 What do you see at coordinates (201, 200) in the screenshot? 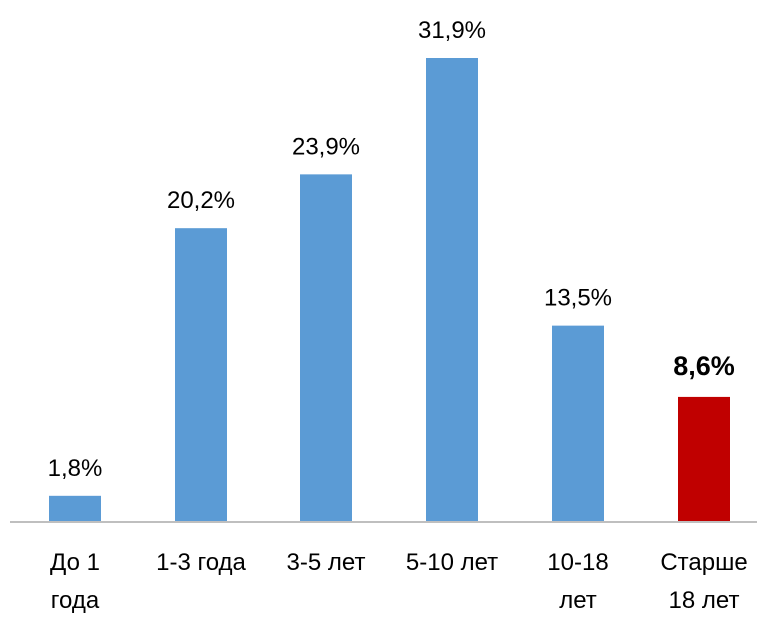
I see `data-label-1: 20,2%` at bounding box center [201, 200].